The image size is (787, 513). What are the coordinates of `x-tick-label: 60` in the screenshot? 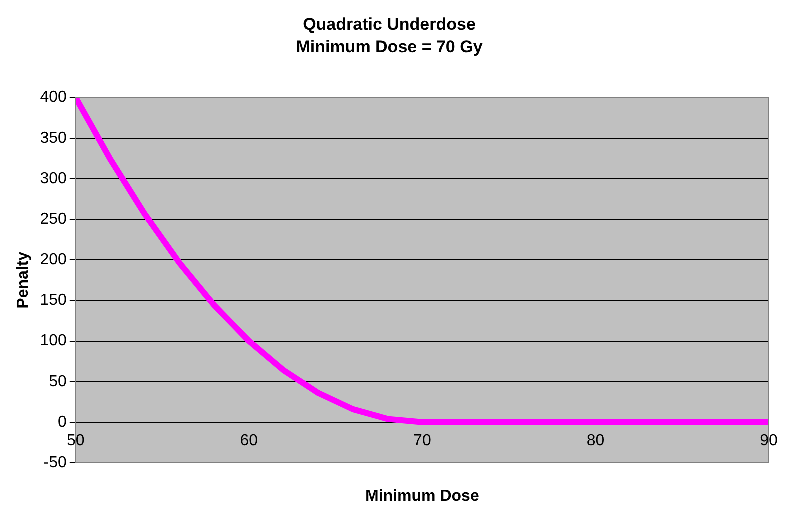 It's located at (249, 441).